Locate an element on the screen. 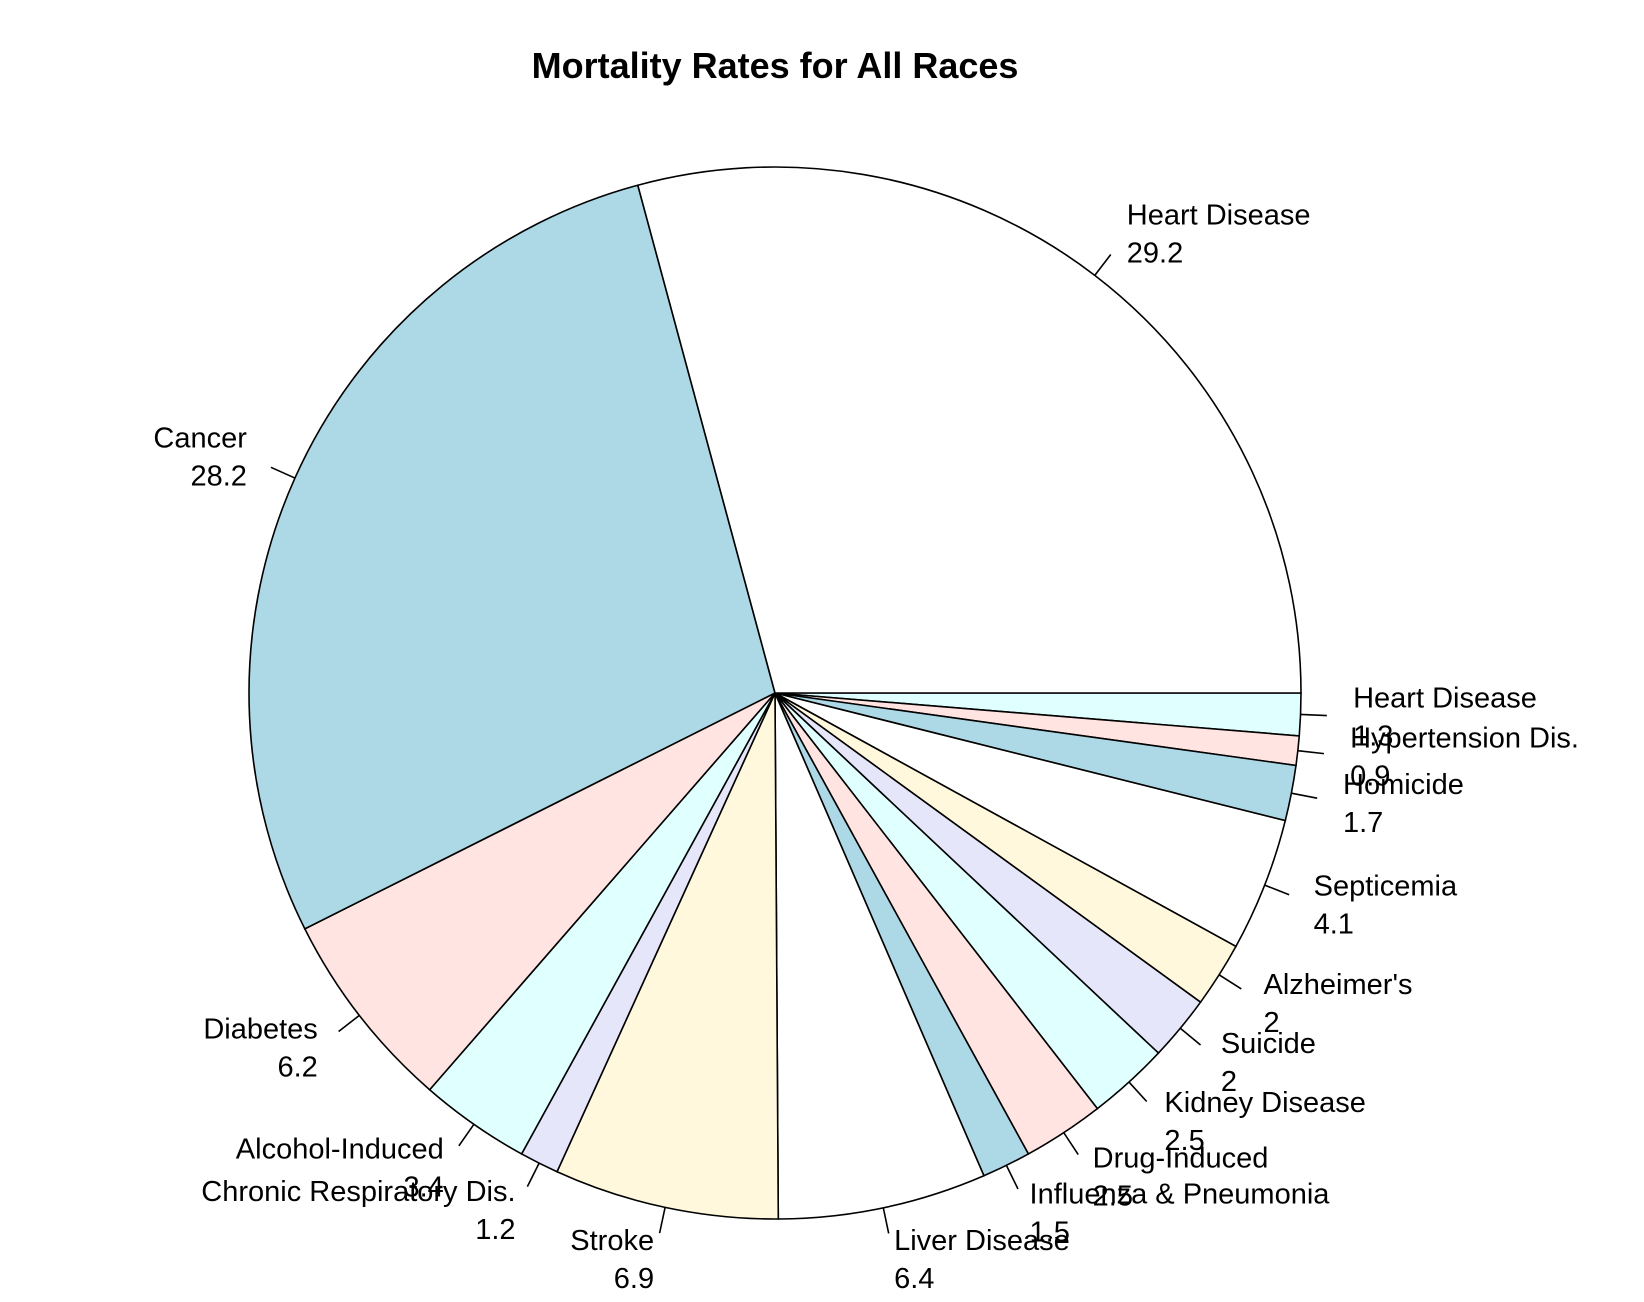 This screenshot has height=1302, width=1644. slice-label: Alcohol-Induced is located at coordinates (340, 1149).